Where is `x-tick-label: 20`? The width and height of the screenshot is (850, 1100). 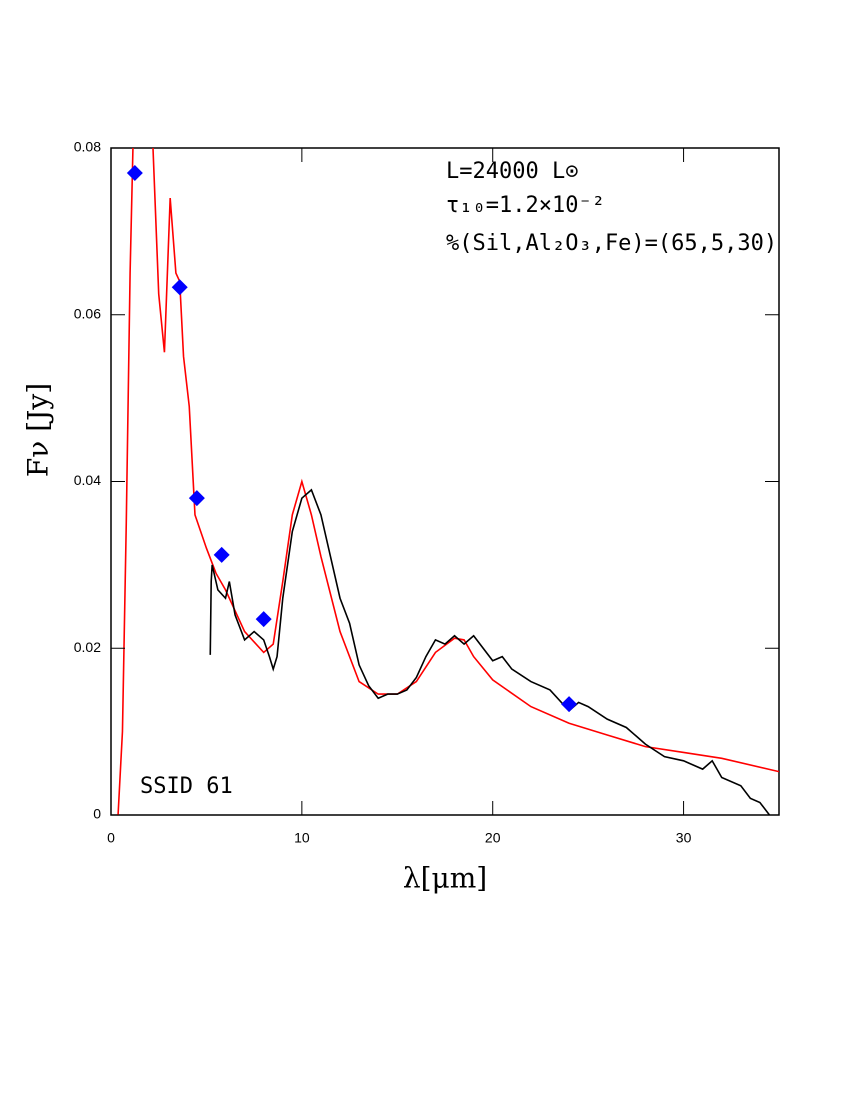
x-tick-label: 20 is located at coordinates (493, 838).